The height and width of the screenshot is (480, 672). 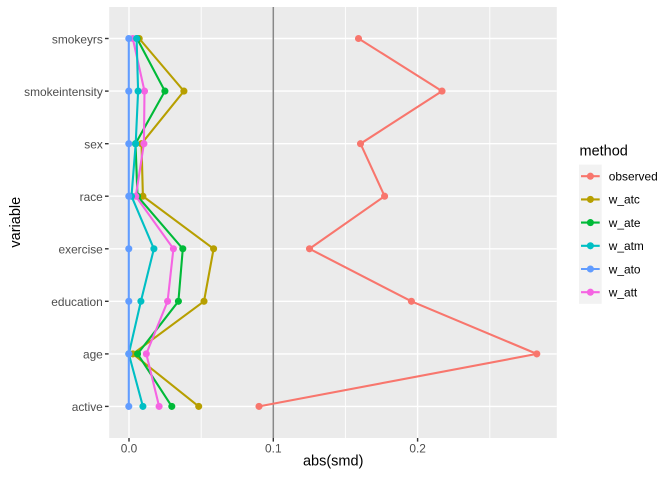 I want to click on svg-text: race, so click(x=92, y=197).